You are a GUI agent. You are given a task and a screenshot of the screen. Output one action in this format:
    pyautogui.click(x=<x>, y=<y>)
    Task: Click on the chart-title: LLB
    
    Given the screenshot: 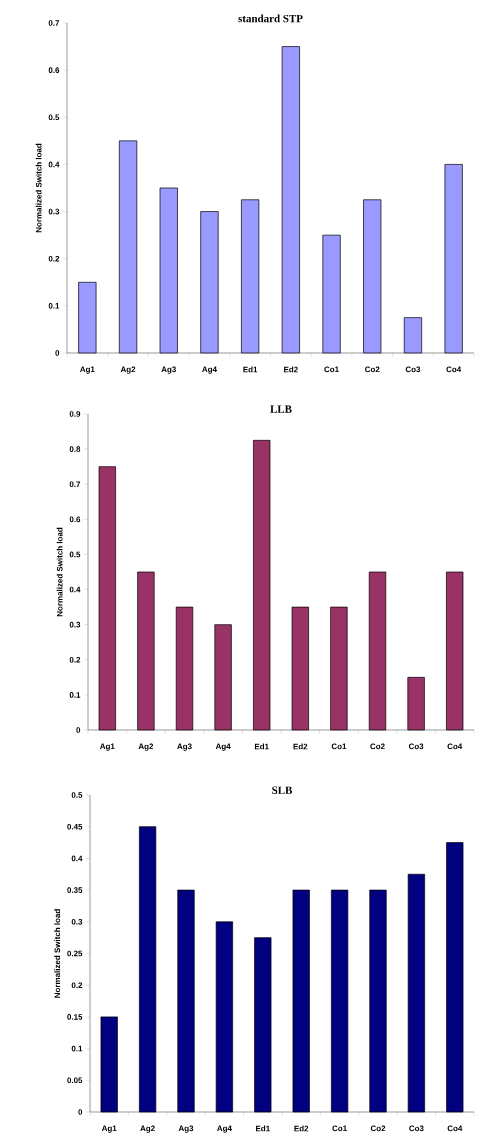 What is the action you would take?
    pyautogui.click(x=281, y=409)
    